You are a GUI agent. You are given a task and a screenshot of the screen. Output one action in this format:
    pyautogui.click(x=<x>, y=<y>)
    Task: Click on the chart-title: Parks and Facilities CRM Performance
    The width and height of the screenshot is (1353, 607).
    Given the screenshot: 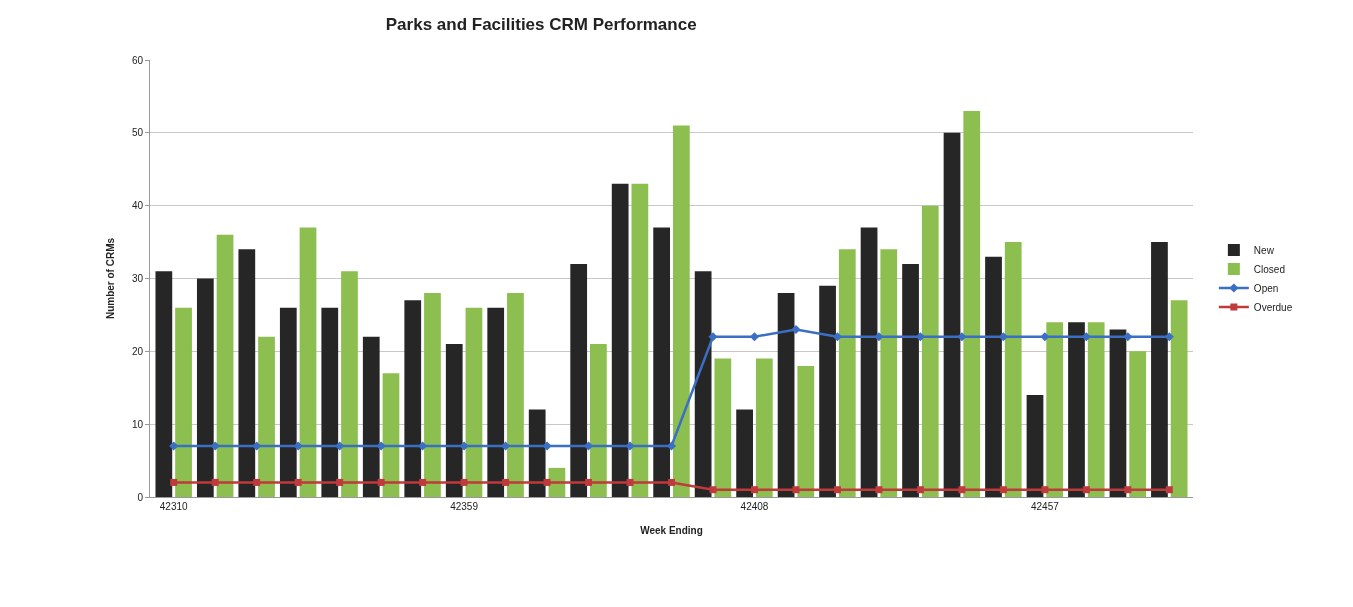 What is the action you would take?
    pyautogui.click(x=541, y=25)
    